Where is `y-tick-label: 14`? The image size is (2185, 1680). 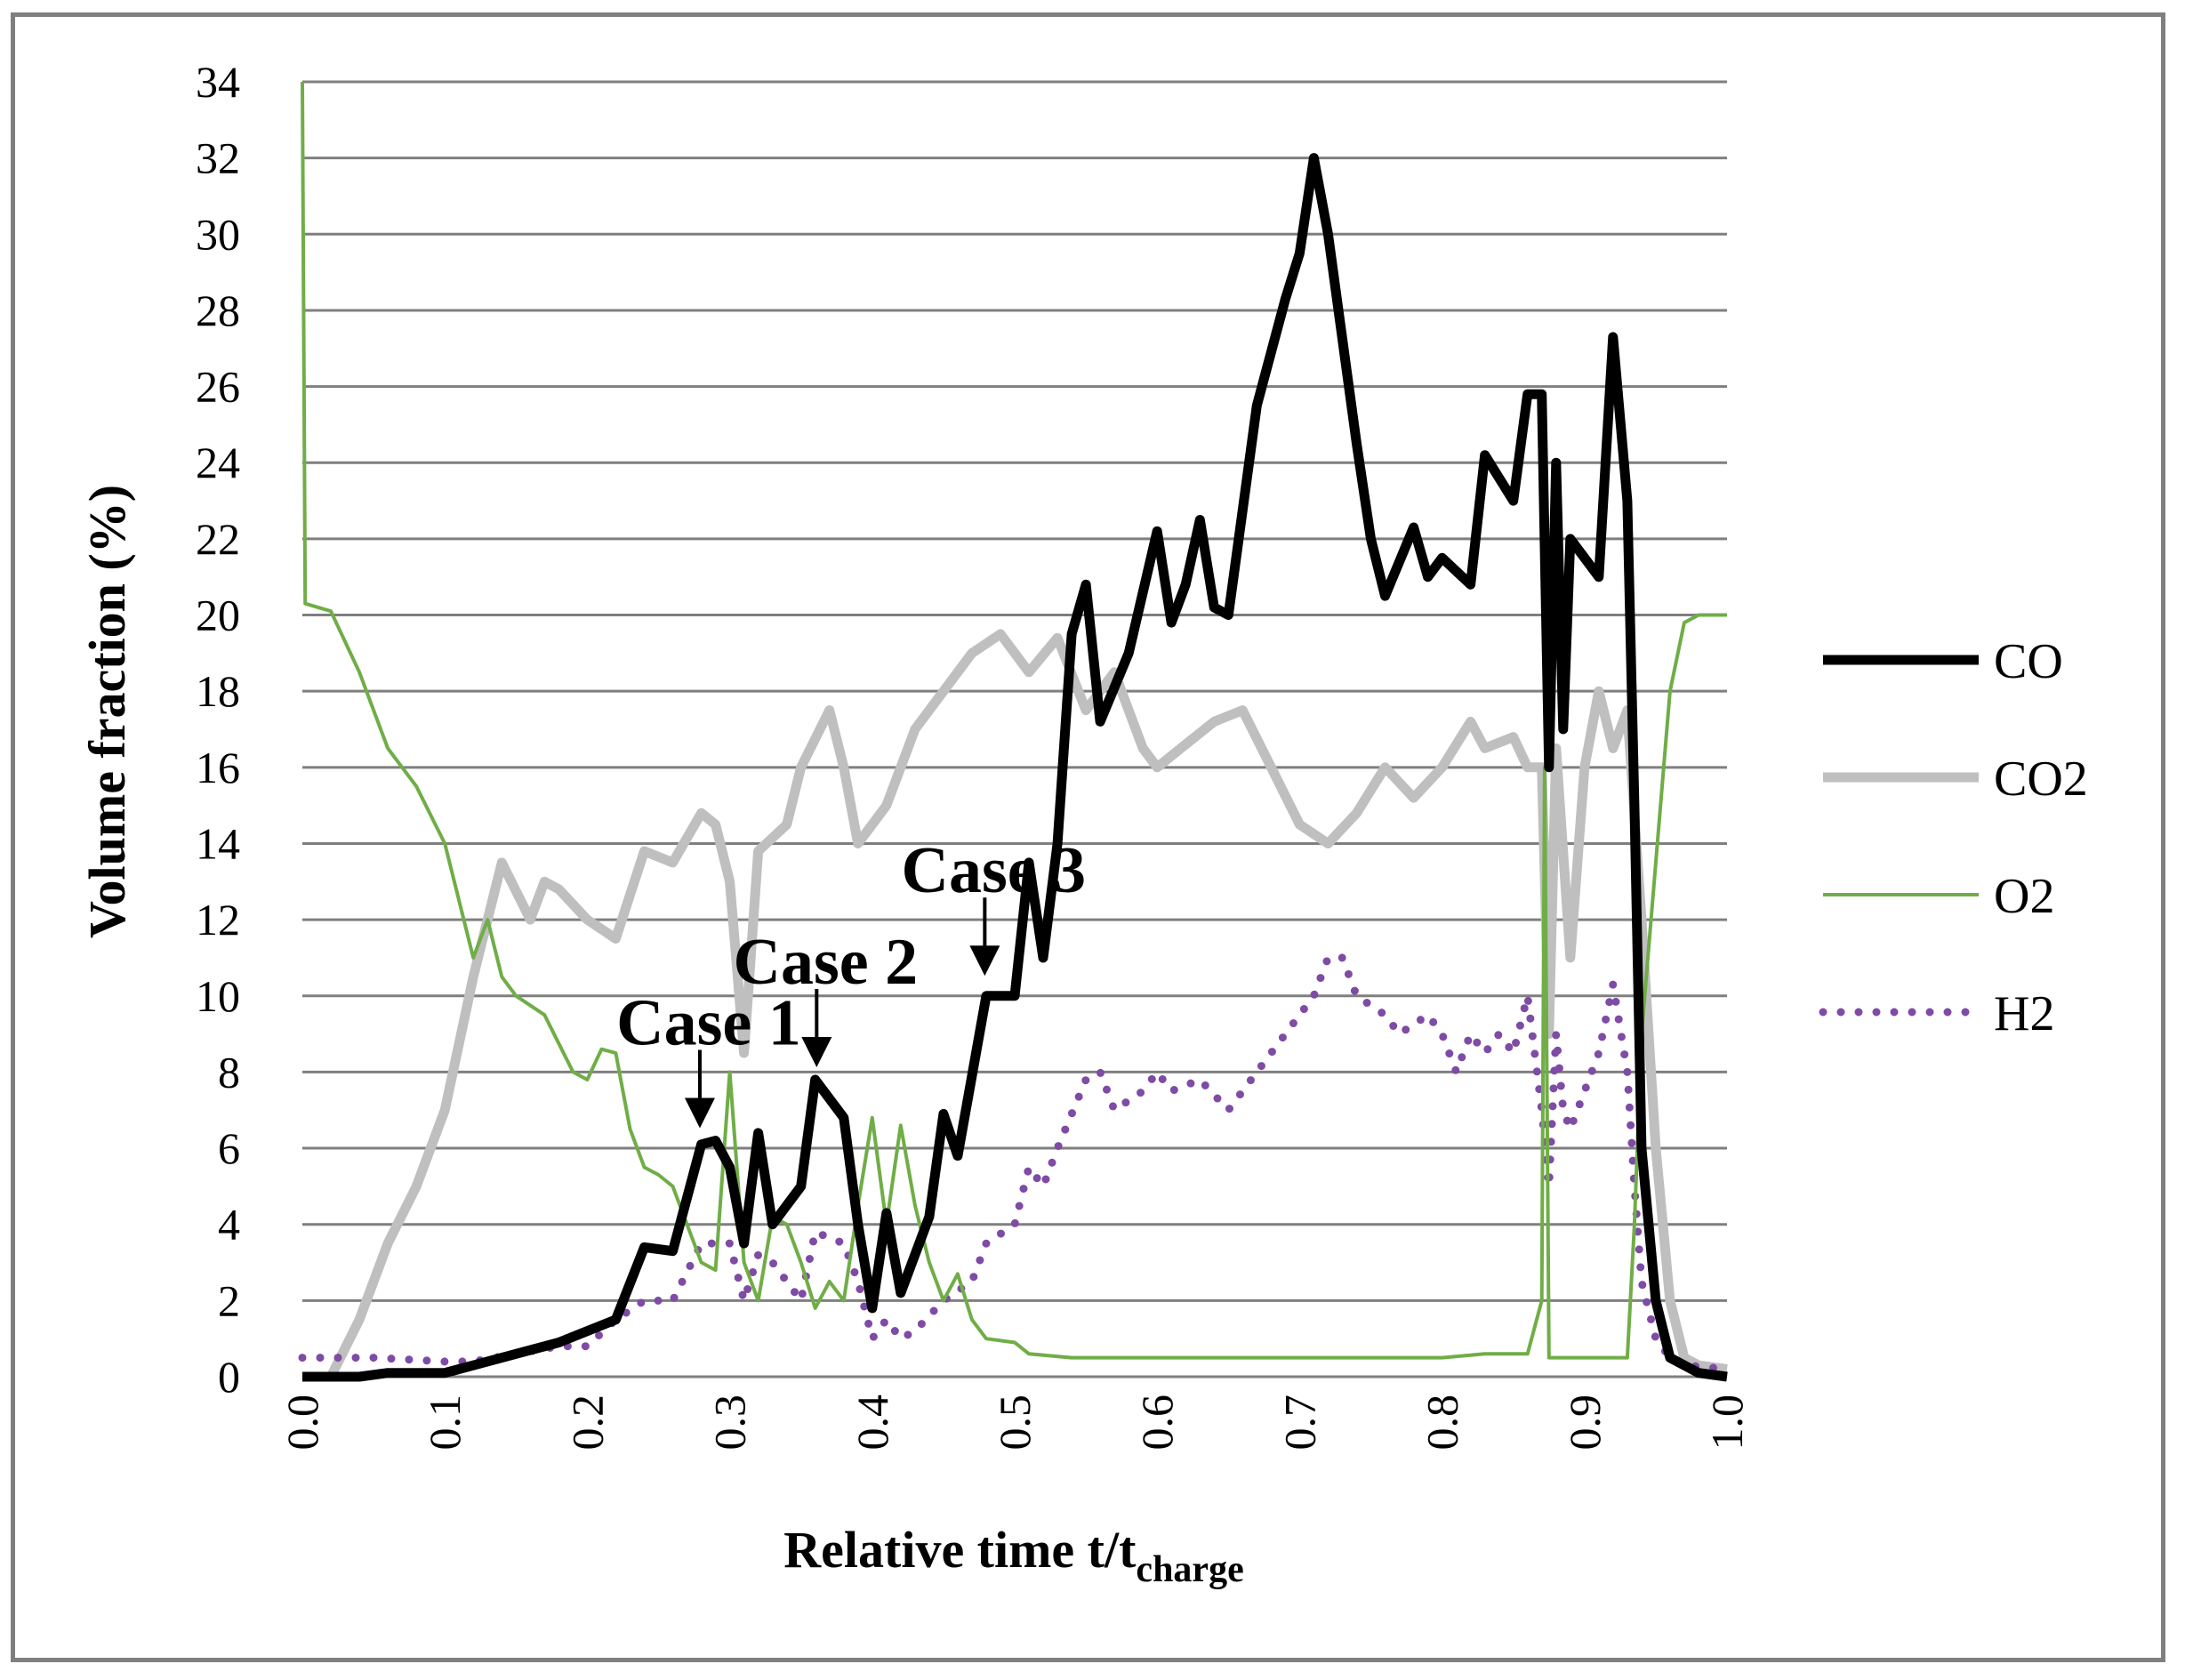 y-tick-label: 14 is located at coordinates (218, 843).